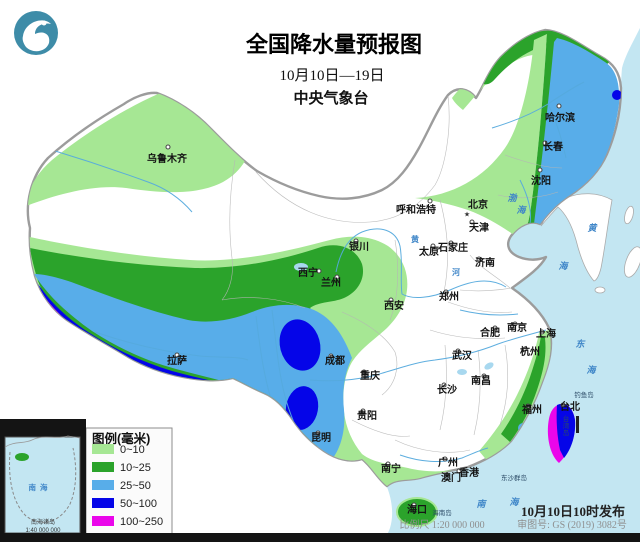 This screenshot has height=542, width=640. What do you see at coordinates (489, 332) in the screenshot?
I see `city-label: 合肥` at bounding box center [489, 332].